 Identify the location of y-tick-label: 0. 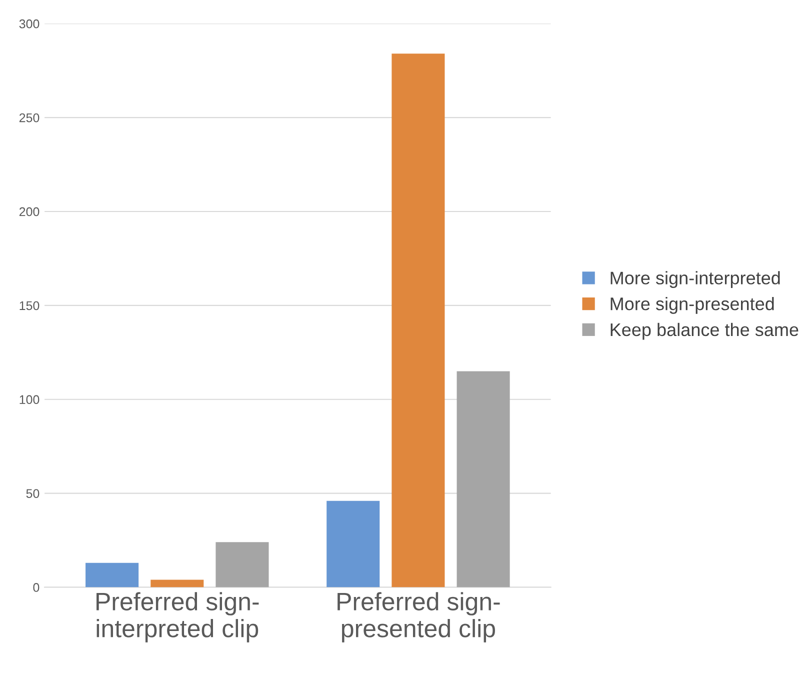
(36, 587).